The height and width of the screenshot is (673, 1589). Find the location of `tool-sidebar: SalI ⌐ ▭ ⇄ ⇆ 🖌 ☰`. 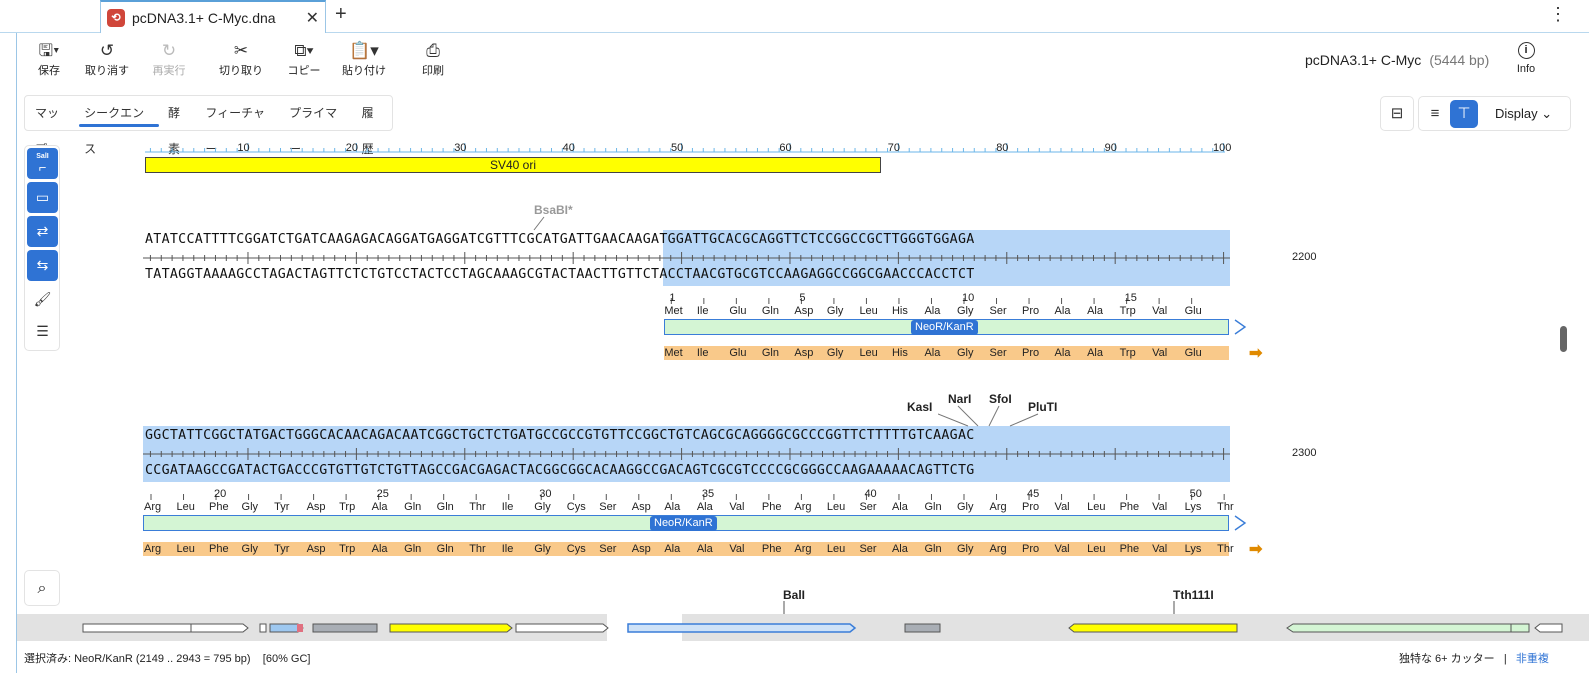

tool-sidebar: SalI ⌐ ▭ ⇄ ⇆ 🖌 ☰ is located at coordinates (42, 248).